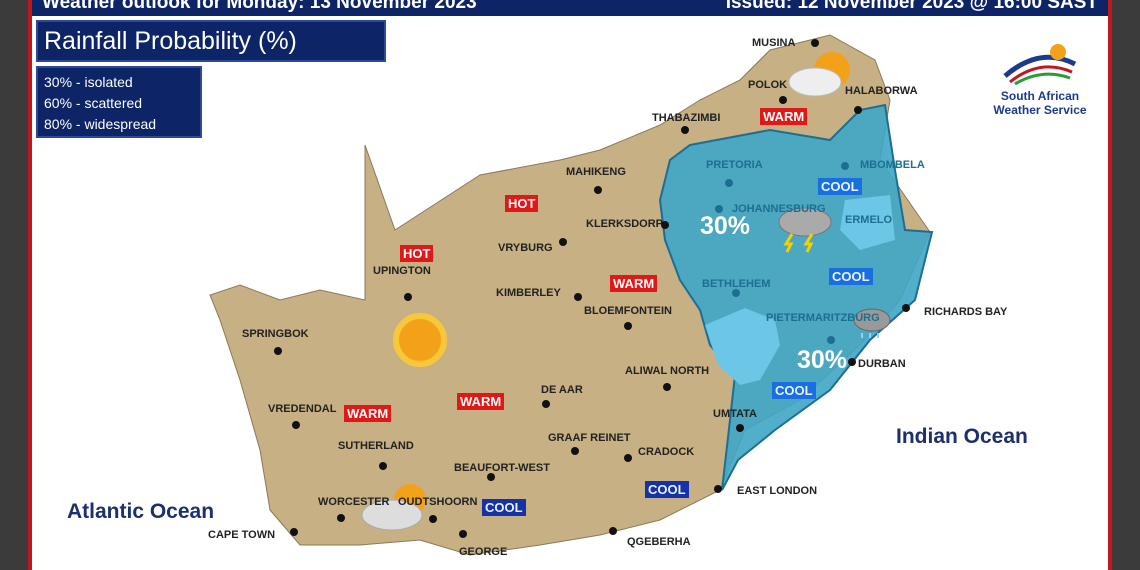  I want to click on city-label: MBOMBELA, so click(892, 165).